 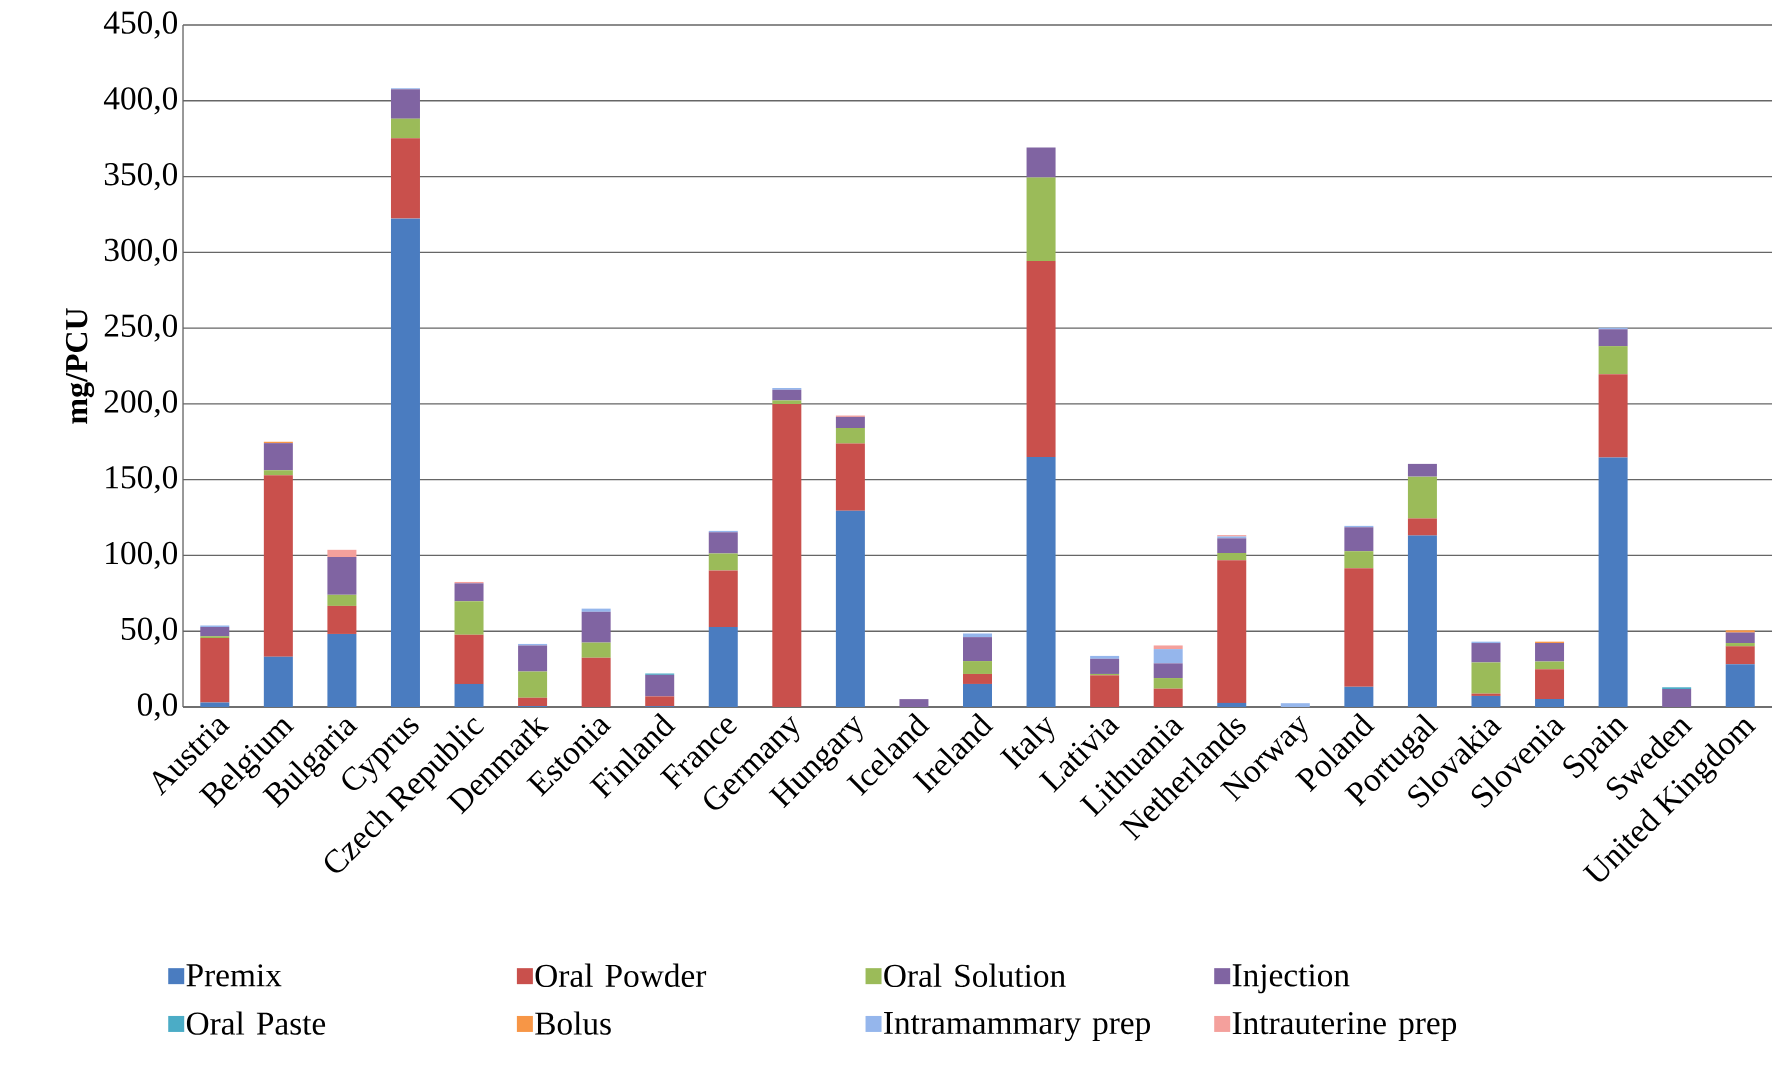 I want to click on y-tick-label: 150,0, so click(x=142, y=480).